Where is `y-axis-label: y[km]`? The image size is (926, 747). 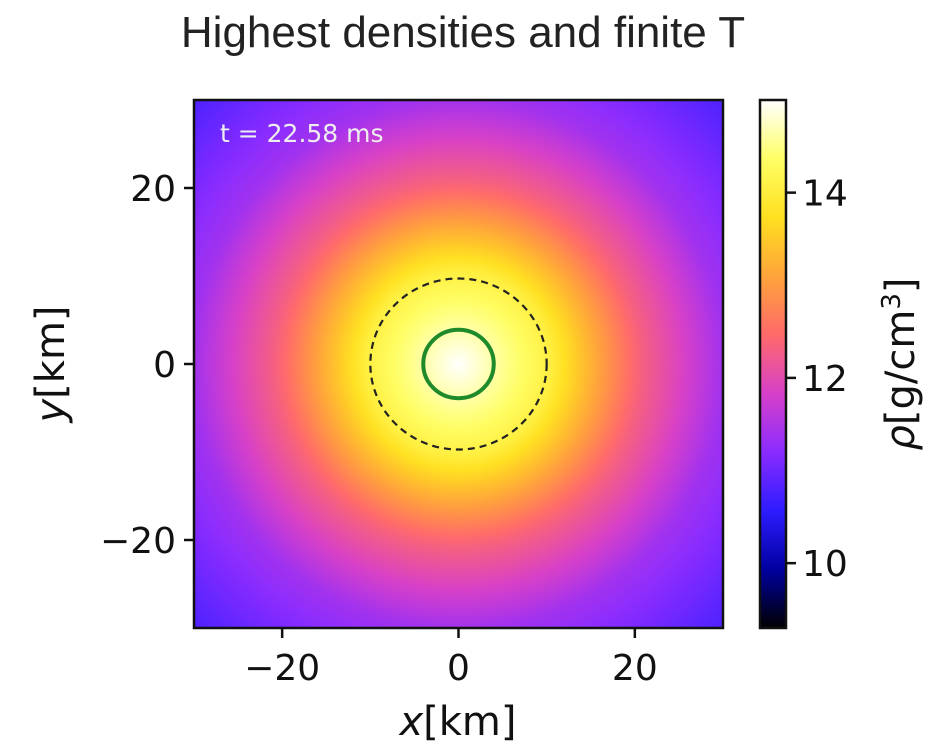
y-axis-label: y[km] is located at coordinates (51, 364).